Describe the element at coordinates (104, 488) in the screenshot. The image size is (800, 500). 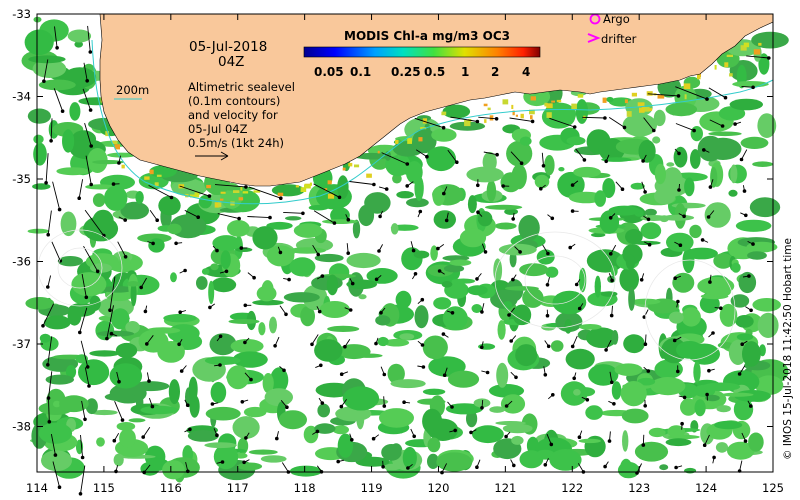
I see `x-axis-tick-label: 115` at that location.